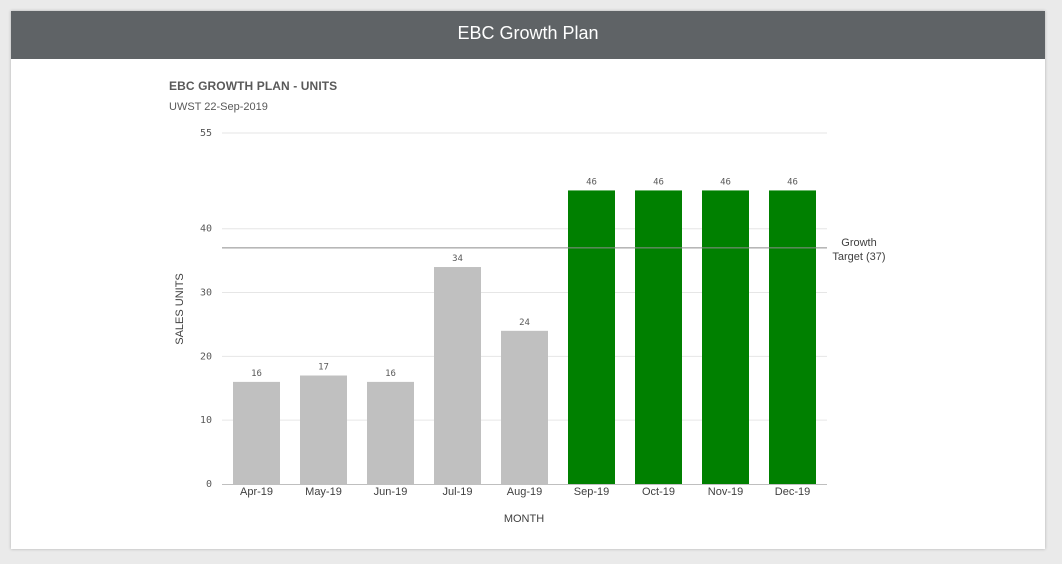  I want to click on data-label: 24, so click(524, 323).